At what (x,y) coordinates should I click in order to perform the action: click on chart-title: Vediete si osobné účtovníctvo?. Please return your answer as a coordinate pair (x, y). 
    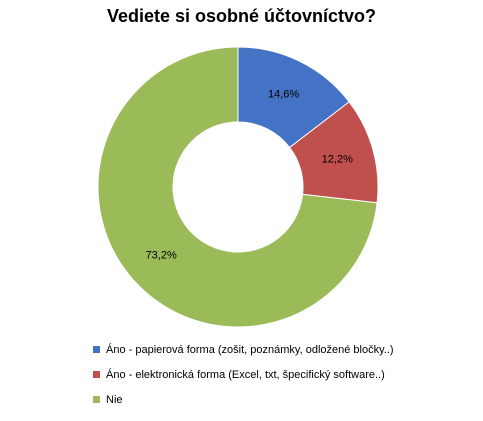
    Looking at the image, I should click on (241, 16).